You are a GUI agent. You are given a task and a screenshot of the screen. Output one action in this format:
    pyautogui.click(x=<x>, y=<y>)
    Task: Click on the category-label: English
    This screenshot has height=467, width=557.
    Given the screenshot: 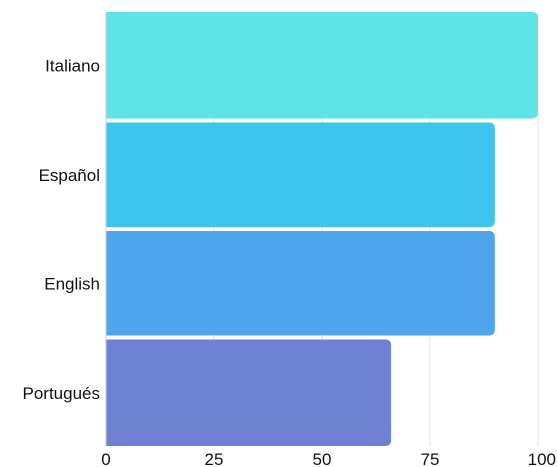 What is the action you would take?
    pyautogui.click(x=72, y=283)
    